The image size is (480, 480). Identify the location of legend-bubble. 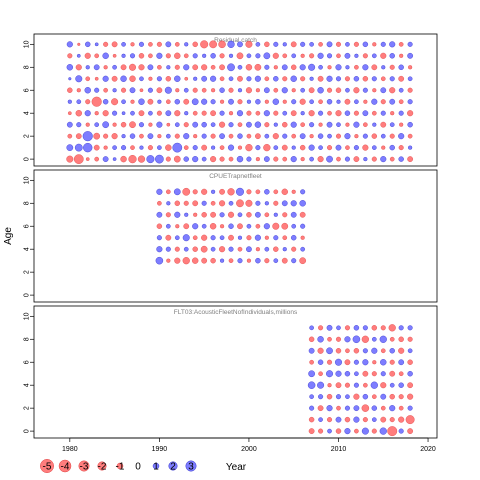
(156, 466).